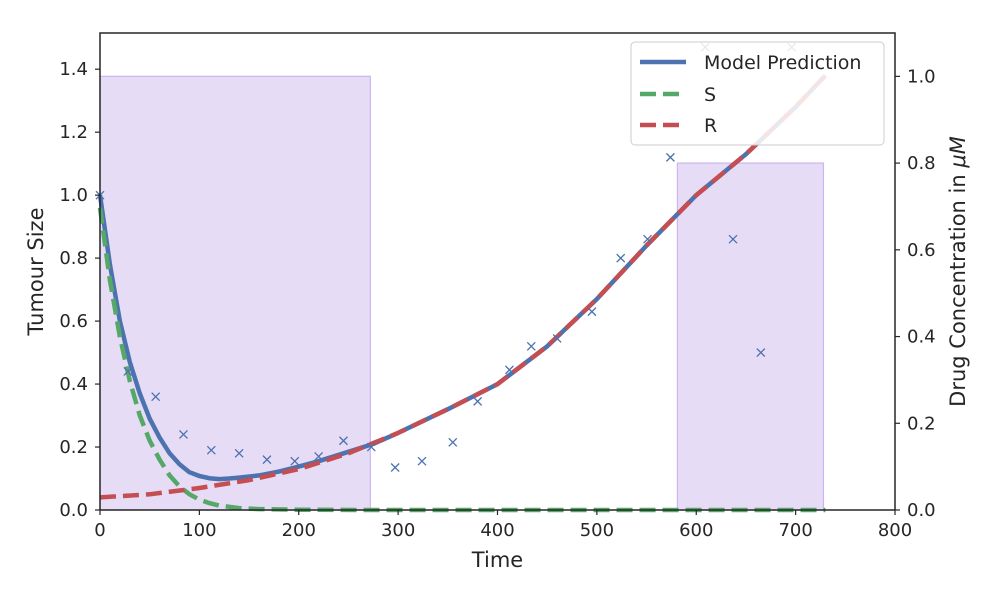  I want to click on legend-label-r: R, so click(710, 126).